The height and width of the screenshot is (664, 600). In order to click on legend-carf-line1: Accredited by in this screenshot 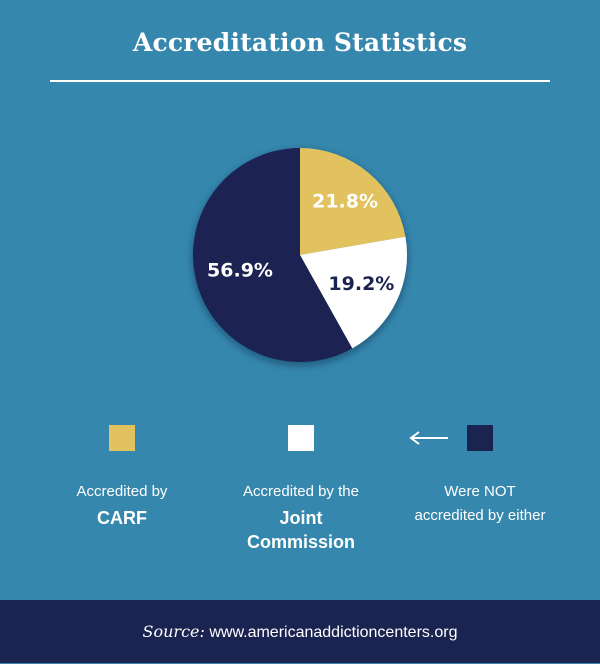, I will do `click(122, 491)`.